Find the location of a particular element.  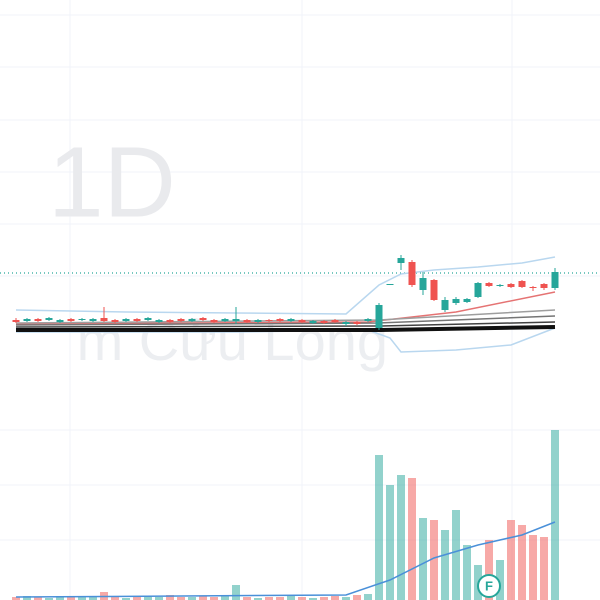

watermark-interval: 1D is located at coordinates (112, 182).